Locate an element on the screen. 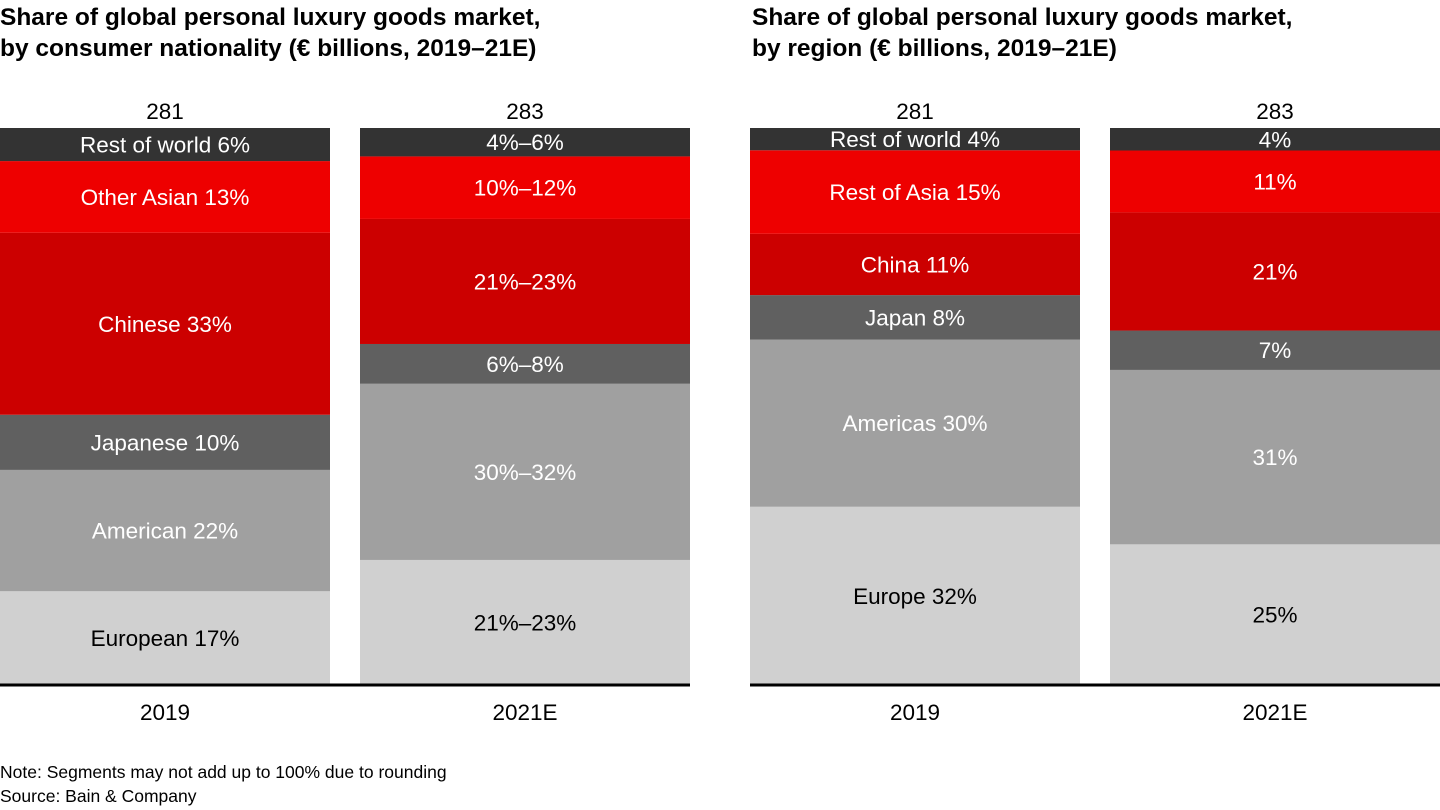 Image resolution: width=1440 pixels, height=810 pixels. segment-label: 4%–6% is located at coordinates (525, 142).